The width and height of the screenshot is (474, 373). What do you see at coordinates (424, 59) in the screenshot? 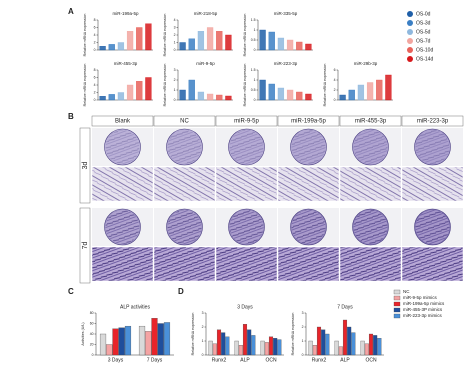
I see `legend-label: OS-14d` at bounding box center [424, 59].